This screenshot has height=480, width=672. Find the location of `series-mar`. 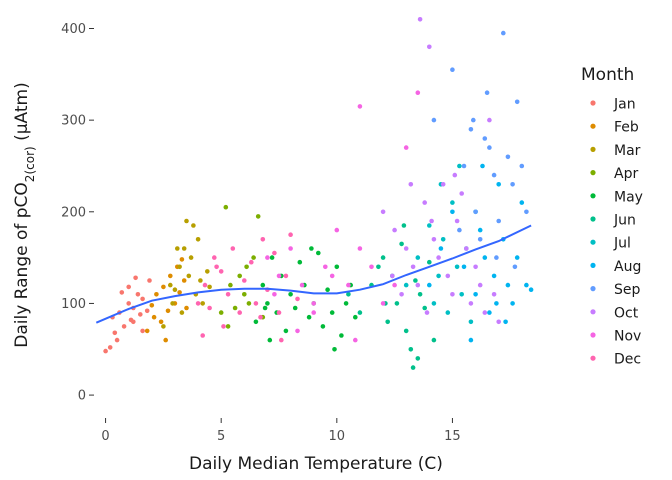

series-mar is located at coordinates (186, 273).